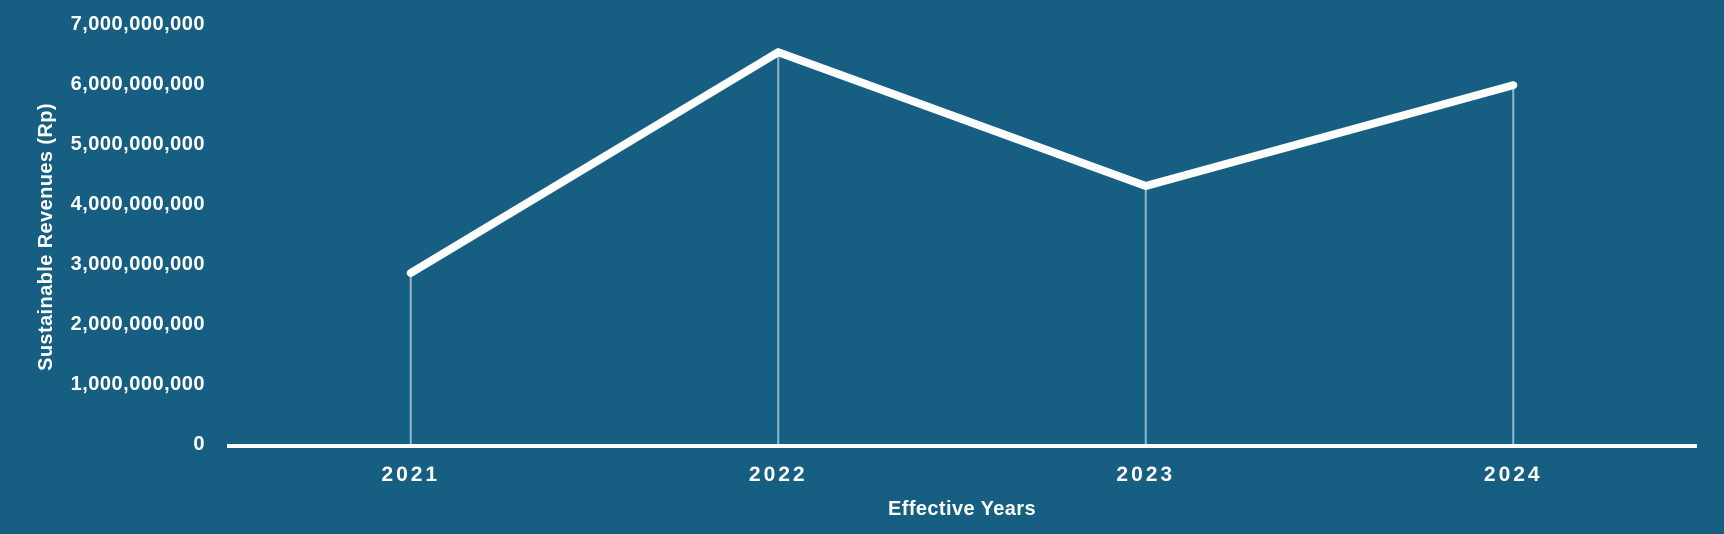  What do you see at coordinates (962, 509) in the screenshot?
I see `x-axis-title: Effective Years` at bounding box center [962, 509].